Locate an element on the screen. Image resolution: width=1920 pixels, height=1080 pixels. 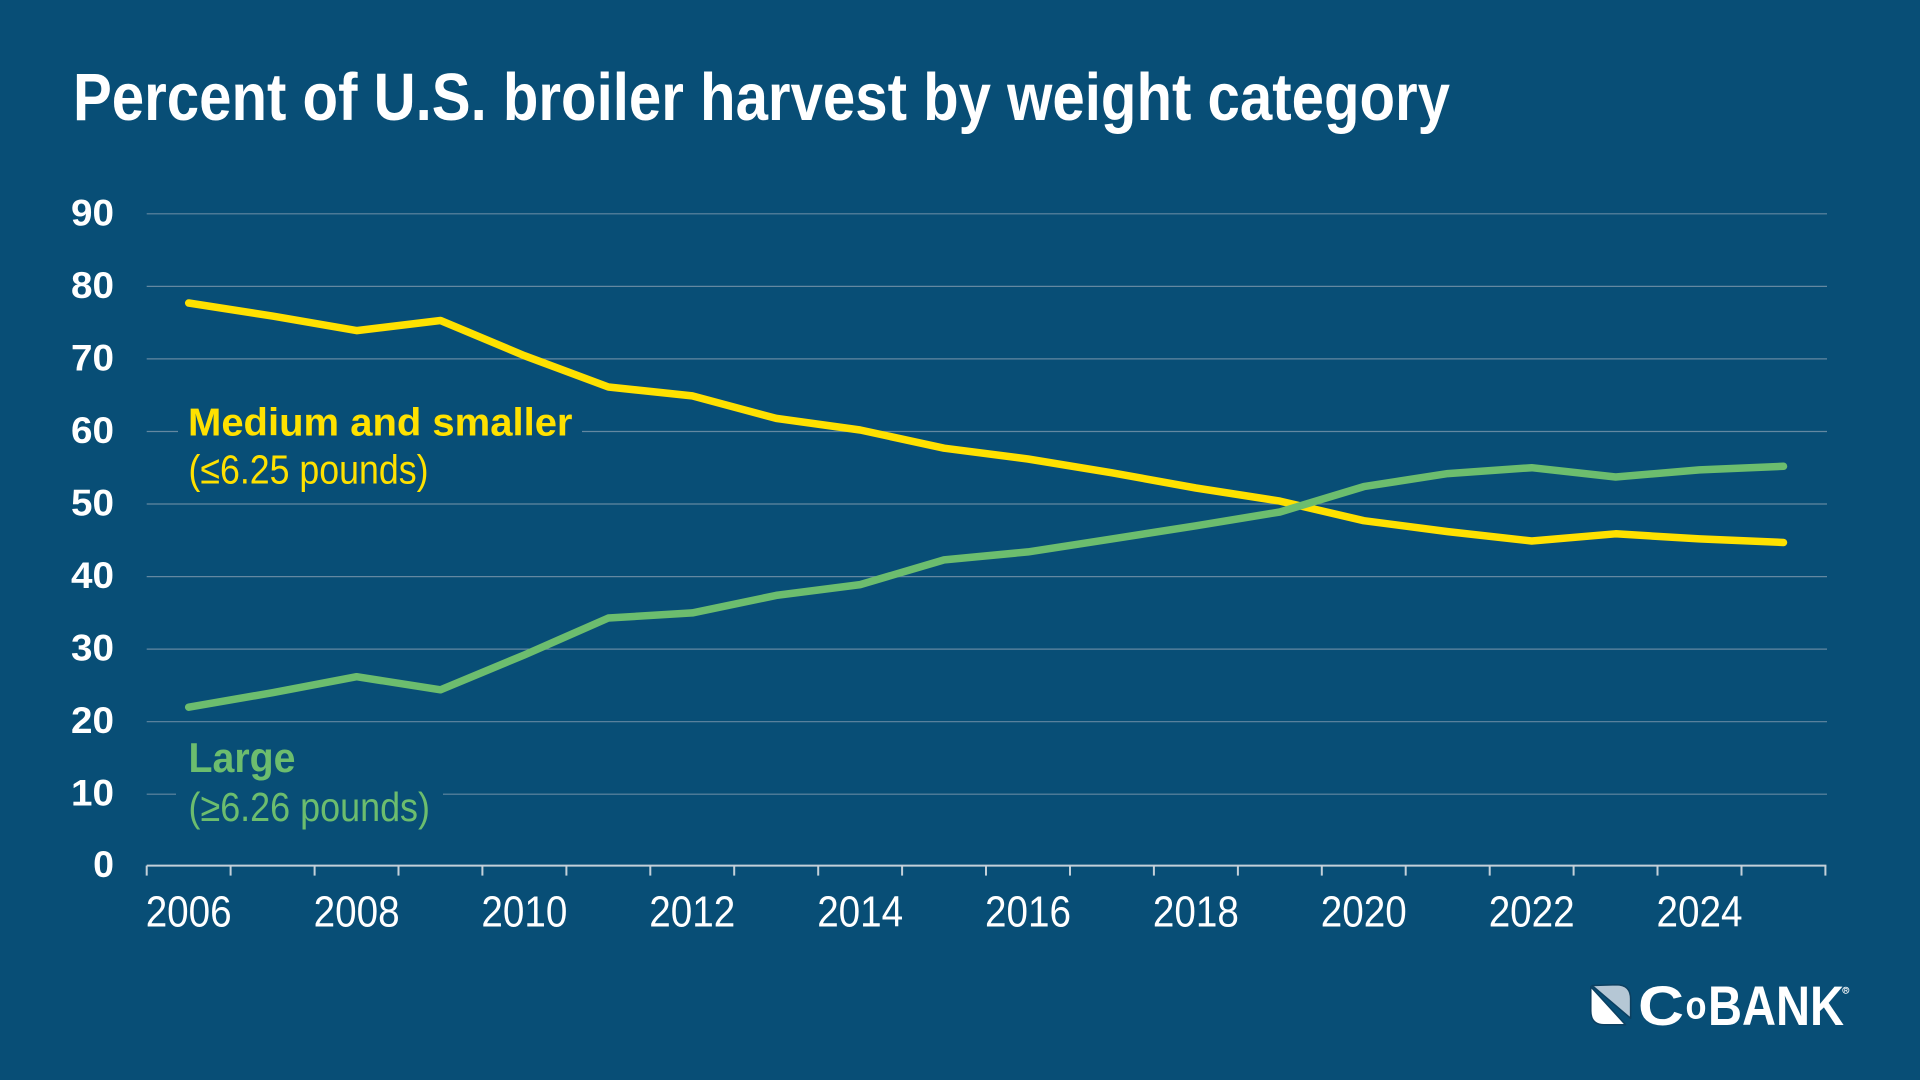
svg-text: 2024 is located at coordinates (1700, 912).